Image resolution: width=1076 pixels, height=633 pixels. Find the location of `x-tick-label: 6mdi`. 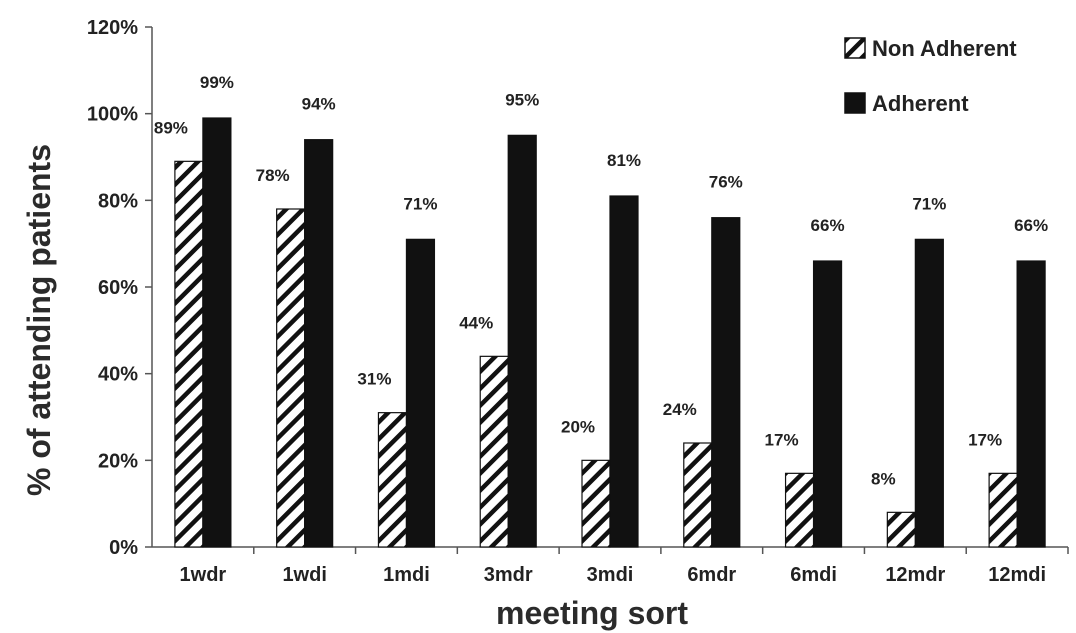

x-tick-label: 6mdi is located at coordinates (813, 575).